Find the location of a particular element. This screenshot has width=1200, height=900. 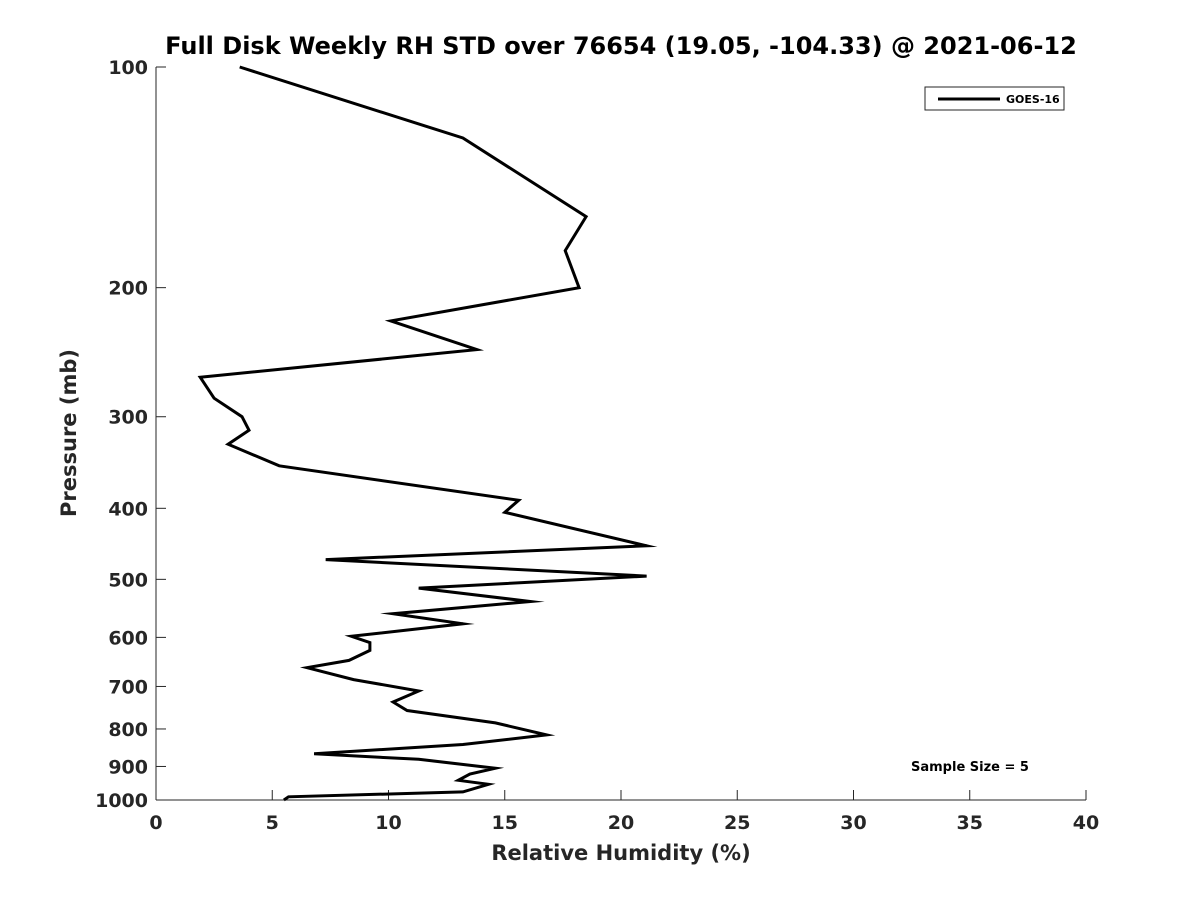

y-tick-label-500: 500 is located at coordinates (128, 580).